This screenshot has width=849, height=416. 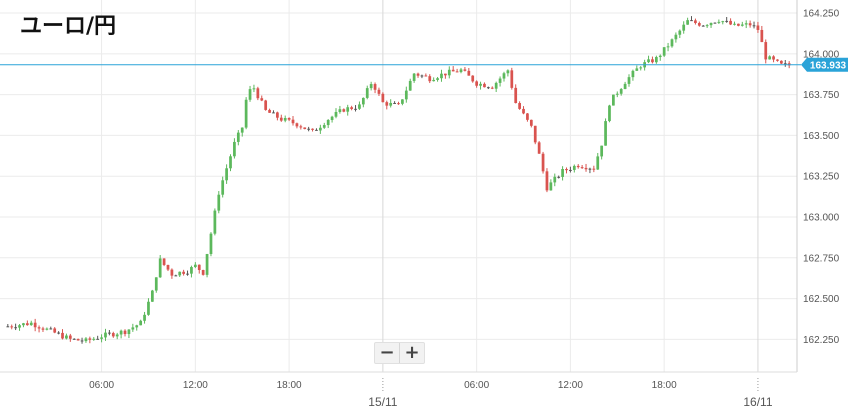 What do you see at coordinates (821, 14) in the screenshot?
I see `y-tick-label: 164.250` at bounding box center [821, 14].